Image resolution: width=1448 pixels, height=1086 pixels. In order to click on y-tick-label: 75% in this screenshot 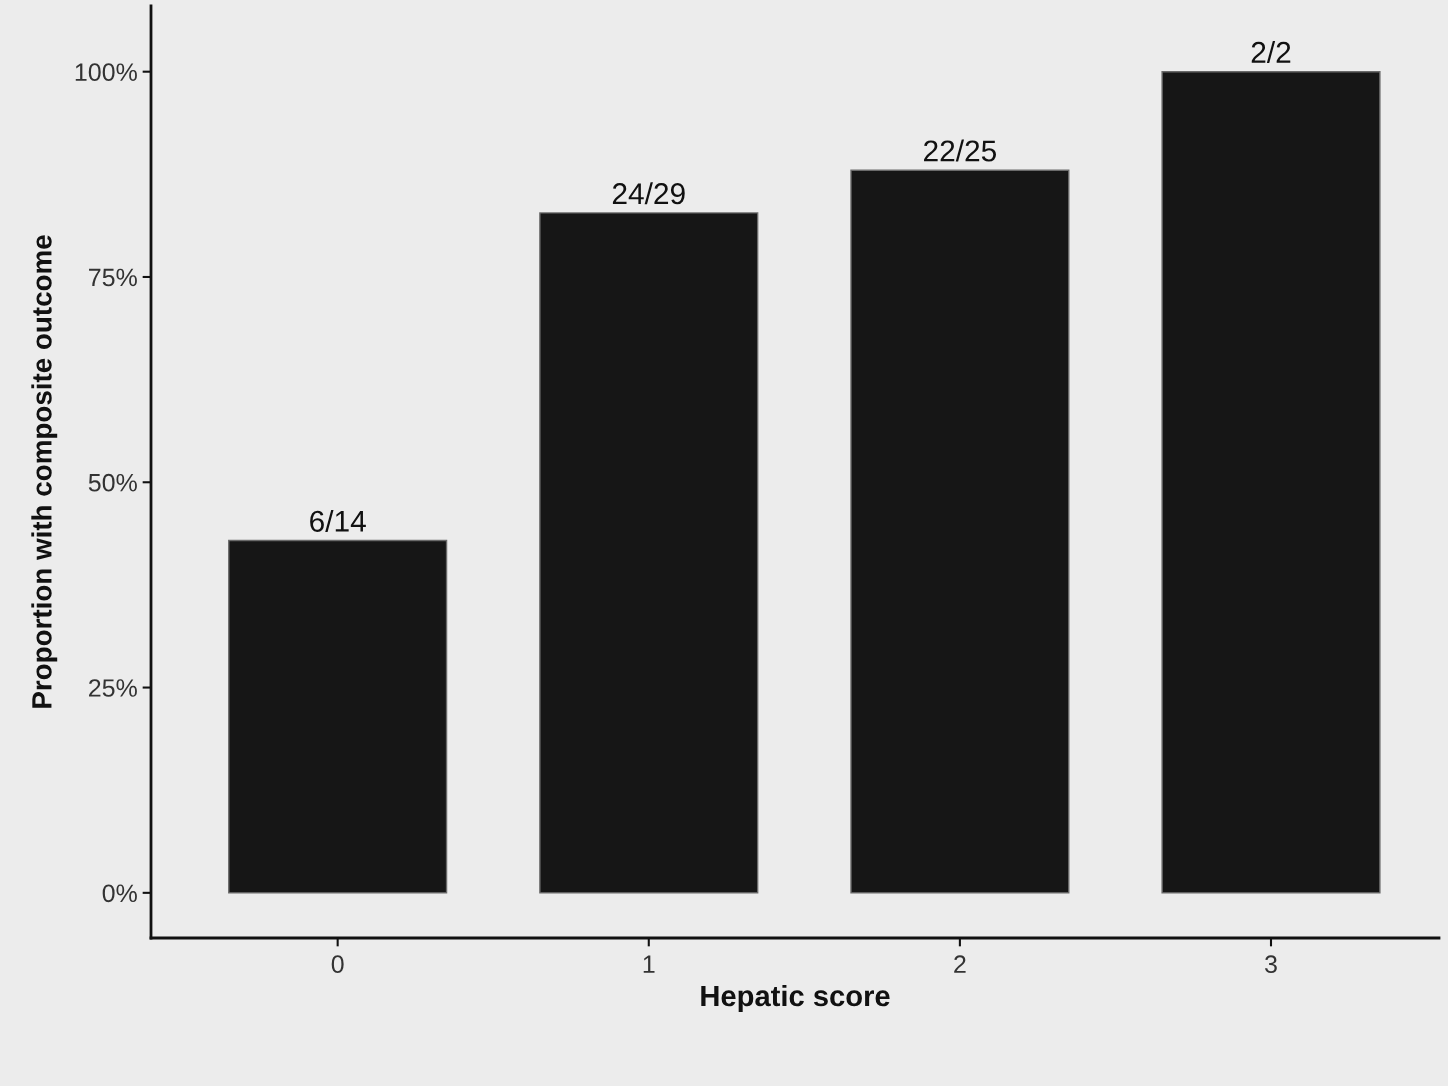, I will do `click(113, 277)`.